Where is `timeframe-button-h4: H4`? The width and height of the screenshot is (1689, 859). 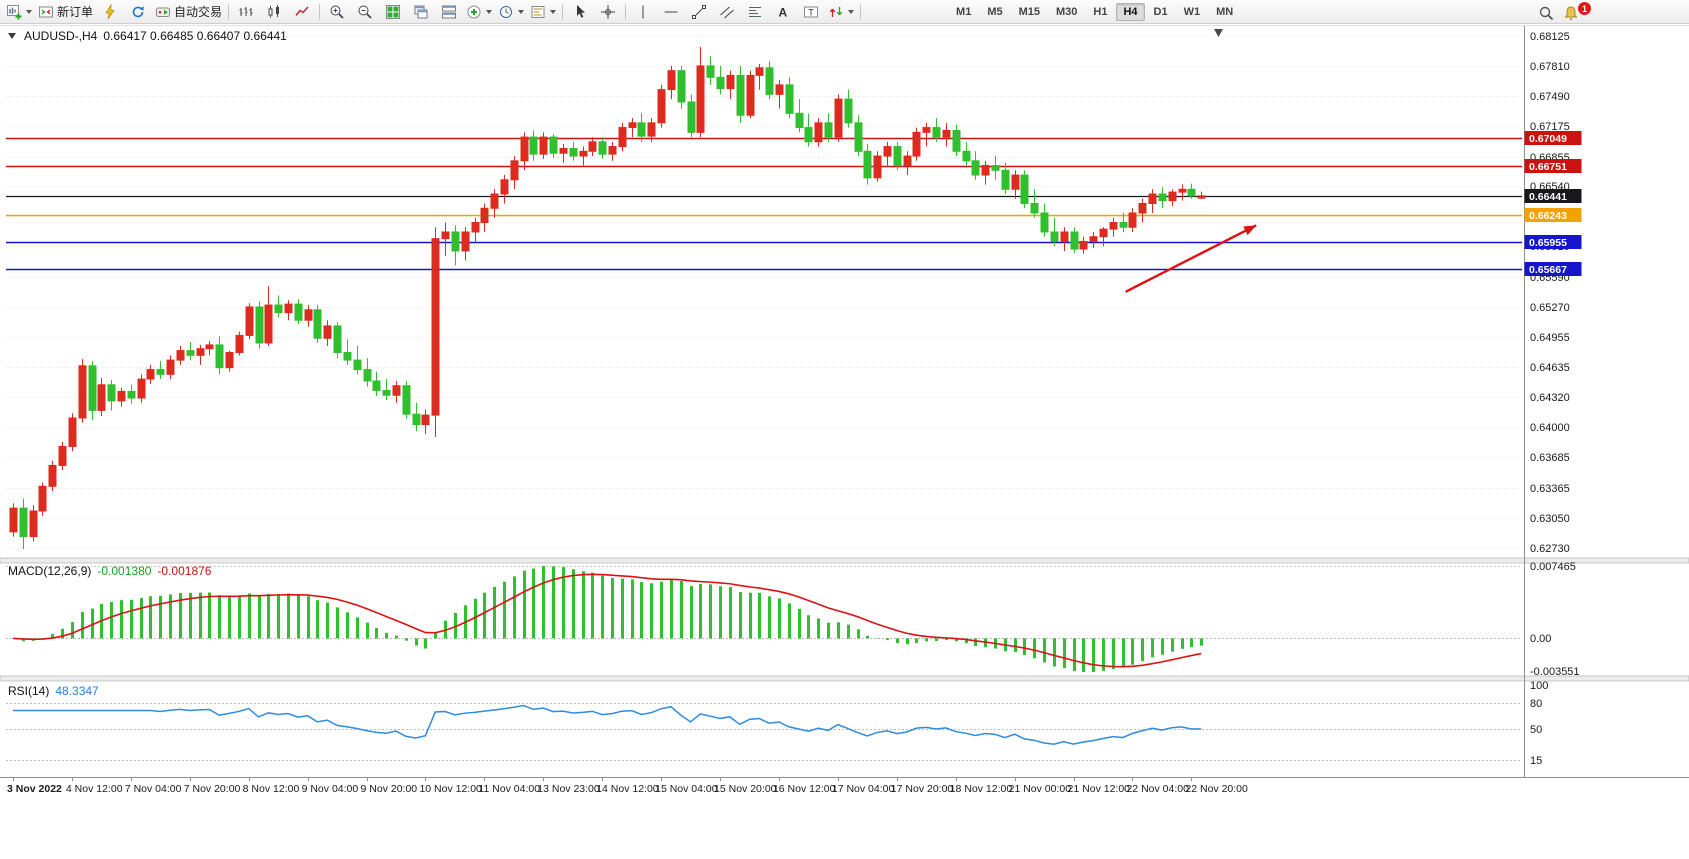
timeframe-button-h4: H4 is located at coordinates (1130, 11).